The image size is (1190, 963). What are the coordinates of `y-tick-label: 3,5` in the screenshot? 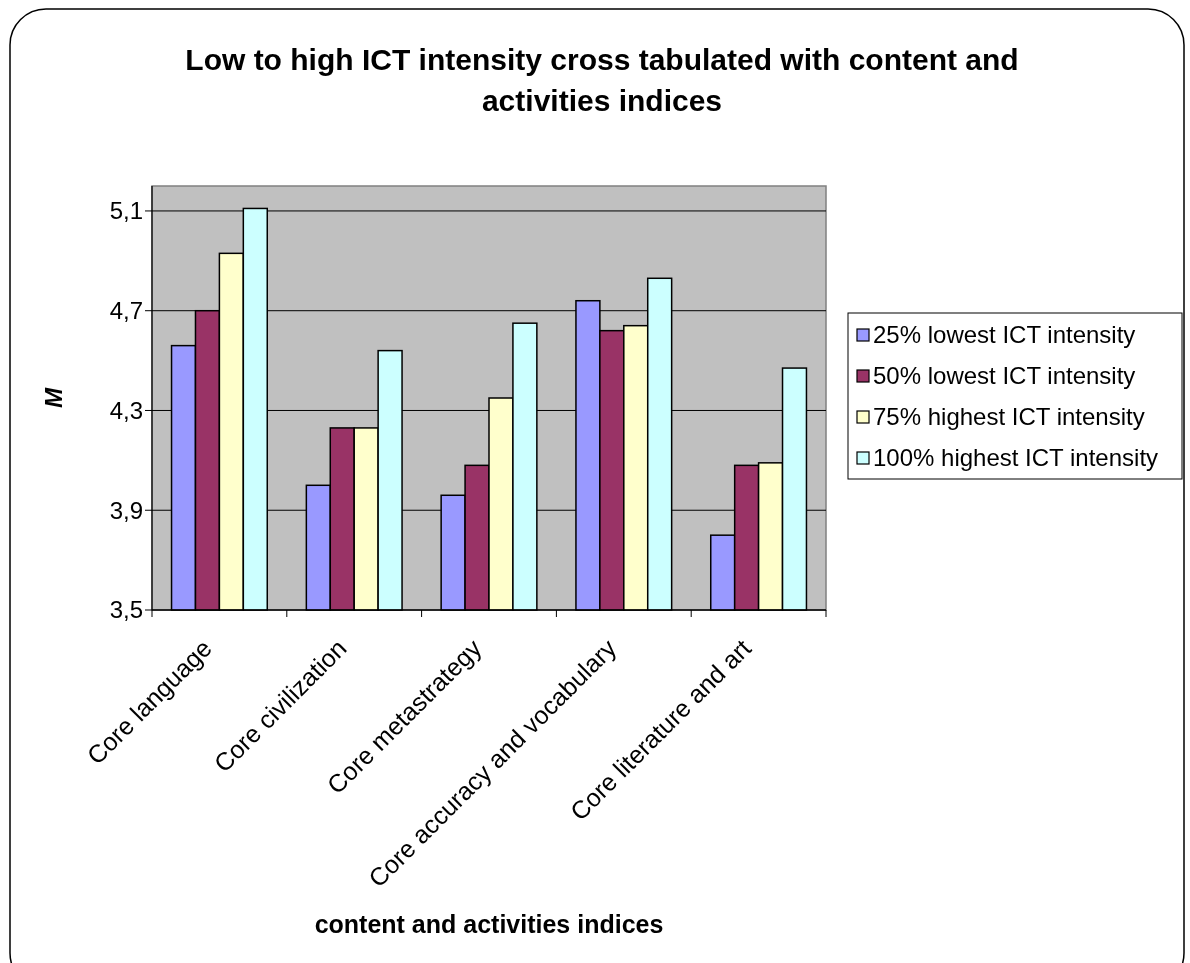 It's located at (126, 610).